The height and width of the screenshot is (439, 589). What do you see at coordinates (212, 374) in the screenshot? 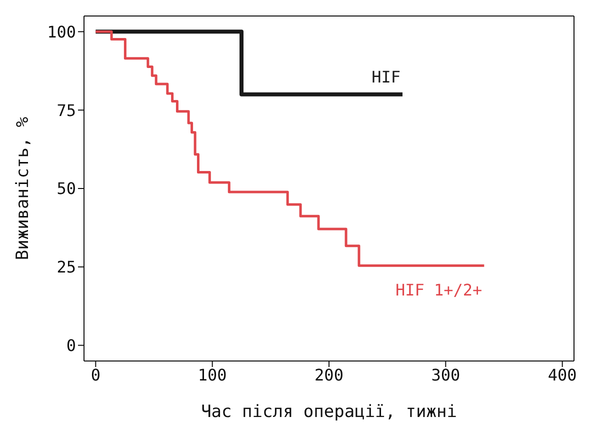
I see `x-tick-label: 100` at bounding box center [212, 374].